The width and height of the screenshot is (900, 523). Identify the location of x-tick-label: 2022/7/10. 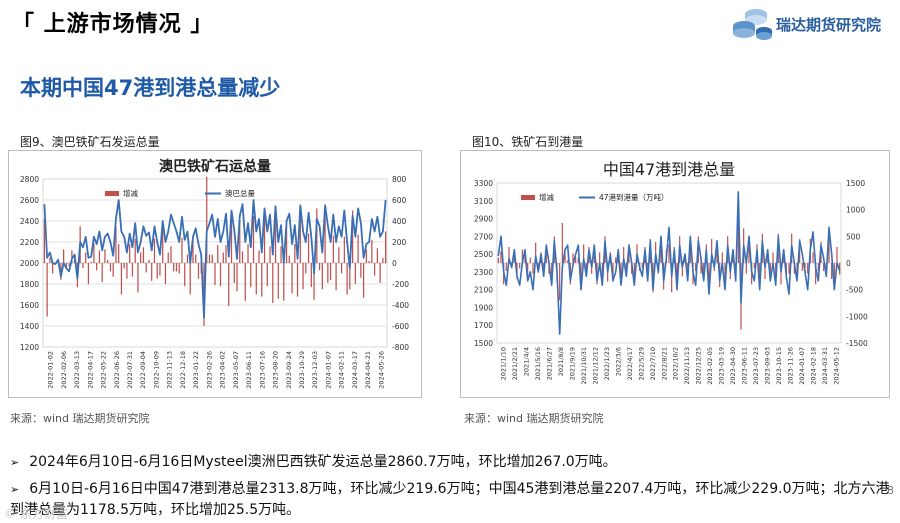
(653, 363).